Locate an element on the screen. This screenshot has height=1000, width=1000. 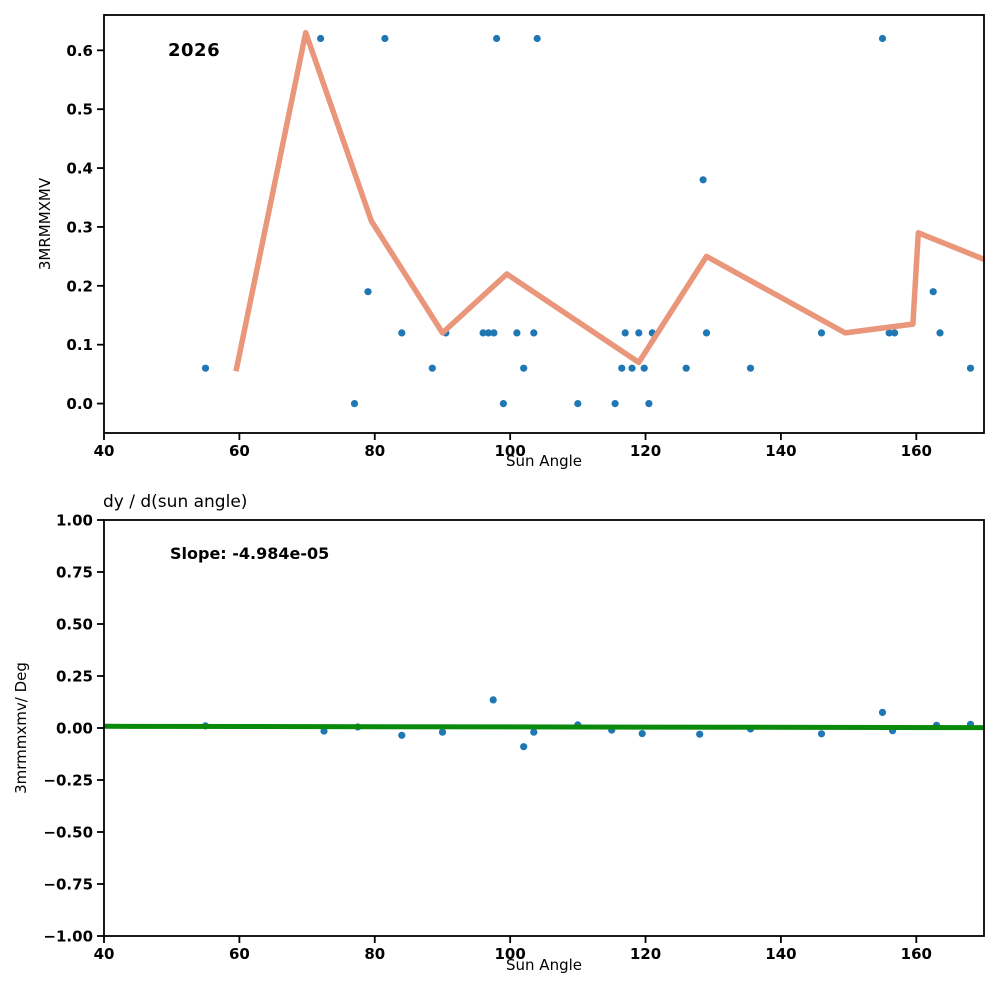
y-tick-label: 0.6 is located at coordinates (79, 51).